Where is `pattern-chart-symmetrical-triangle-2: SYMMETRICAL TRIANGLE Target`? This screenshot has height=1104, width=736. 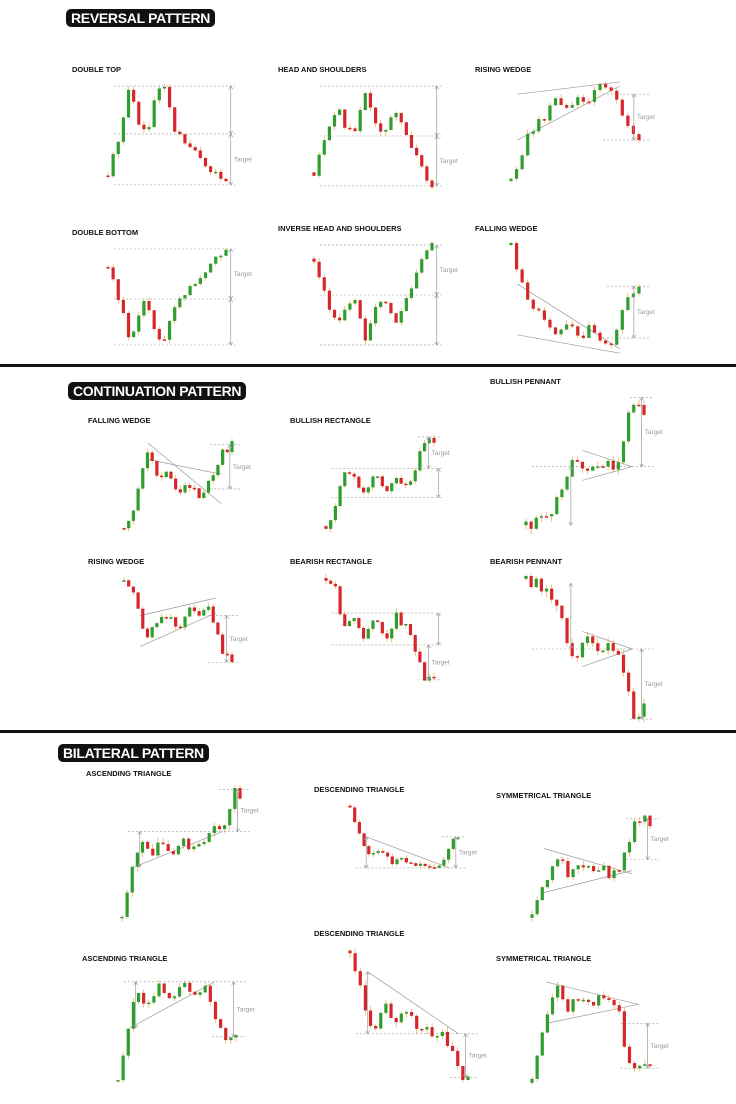
pattern-chart-symmetrical-triangle-2: SYMMETRICAL TRIANGLE Target is located at coordinates (586, 1021).